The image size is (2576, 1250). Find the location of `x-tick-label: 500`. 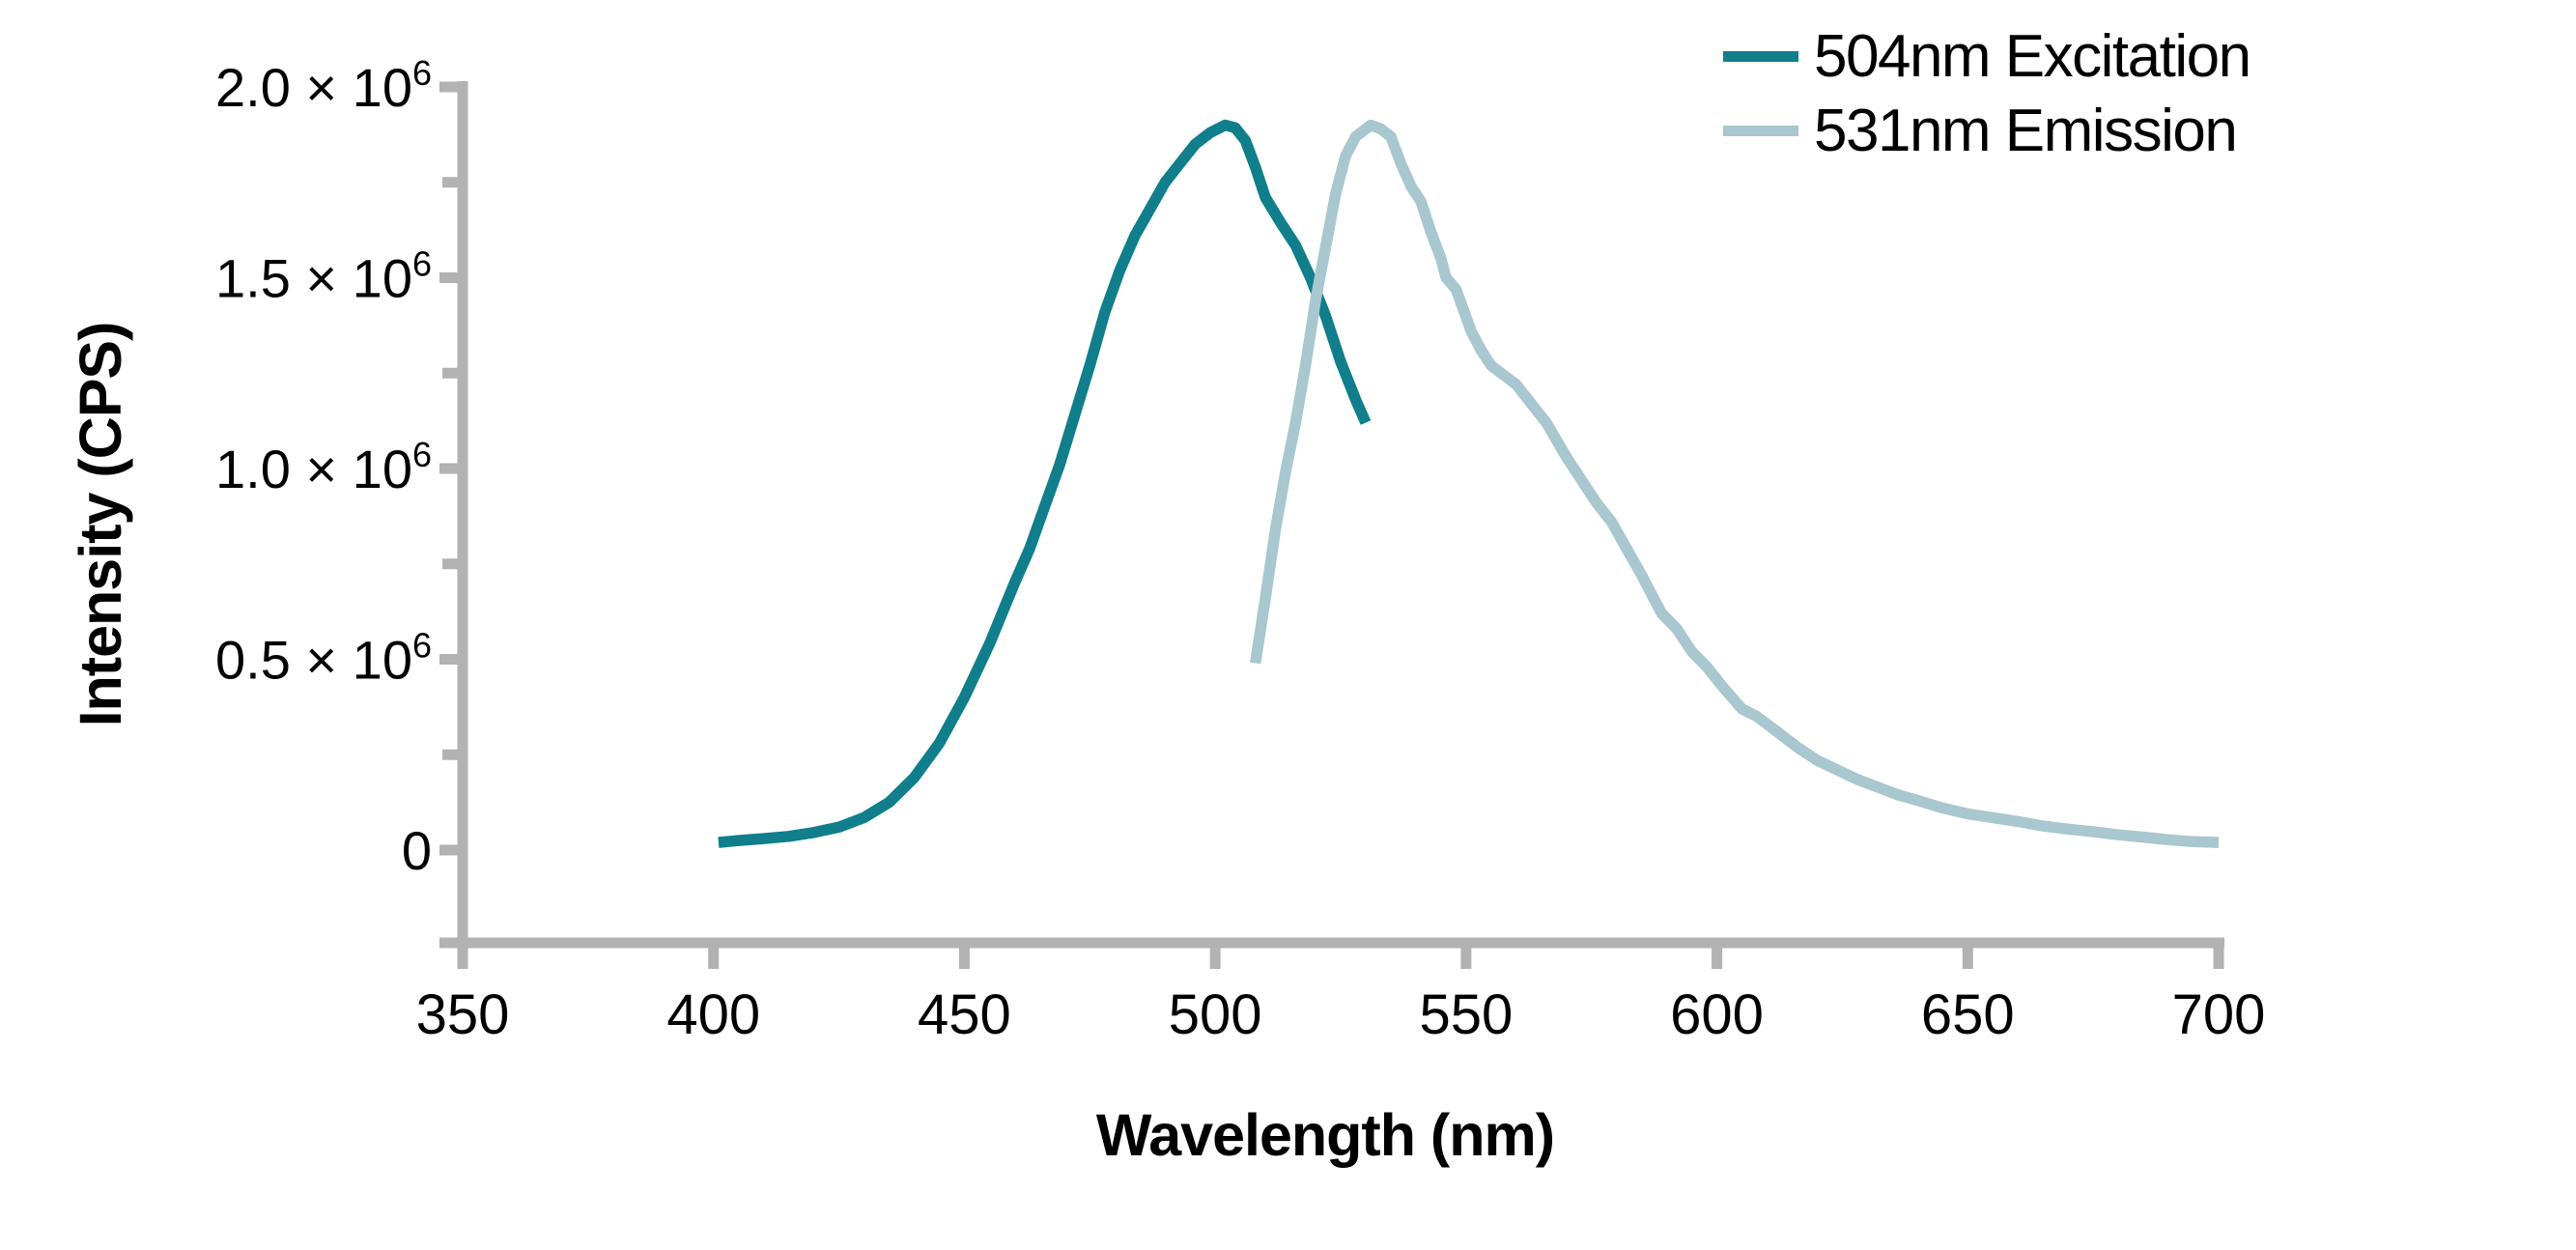

x-tick-label: 500 is located at coordinates (1215, 1014).